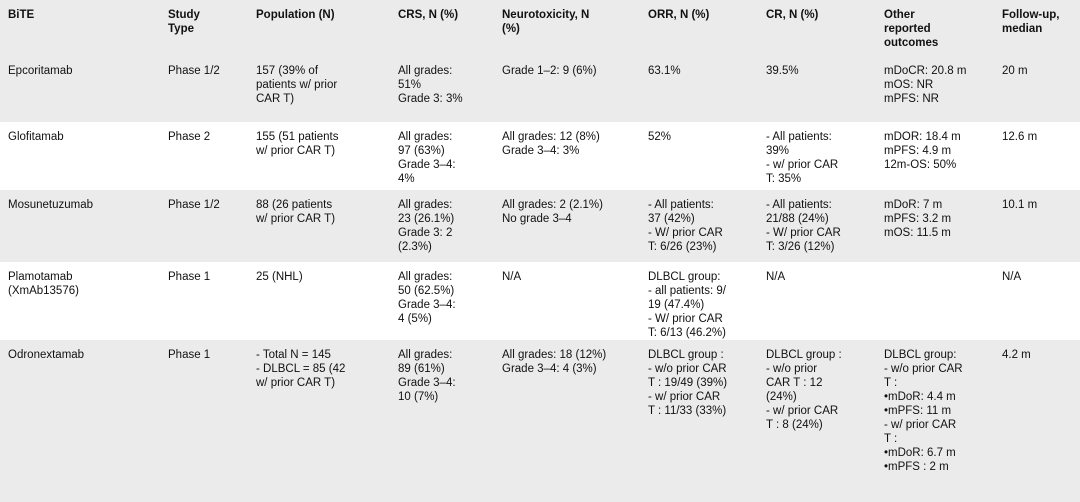 The width and height of the screenshot is (1080, 502). I want to click on cell-line: mPFS: NR, so click(911, 99).